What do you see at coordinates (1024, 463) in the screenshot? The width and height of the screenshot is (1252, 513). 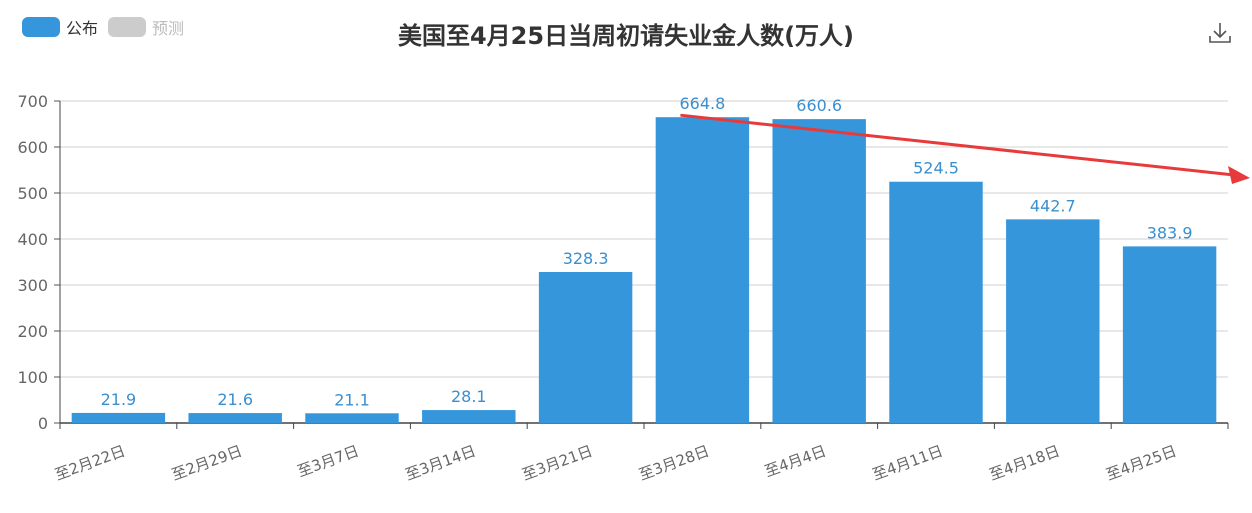 I see `x-tick-label: 至4月18日` at bounding box center [1024, 463].